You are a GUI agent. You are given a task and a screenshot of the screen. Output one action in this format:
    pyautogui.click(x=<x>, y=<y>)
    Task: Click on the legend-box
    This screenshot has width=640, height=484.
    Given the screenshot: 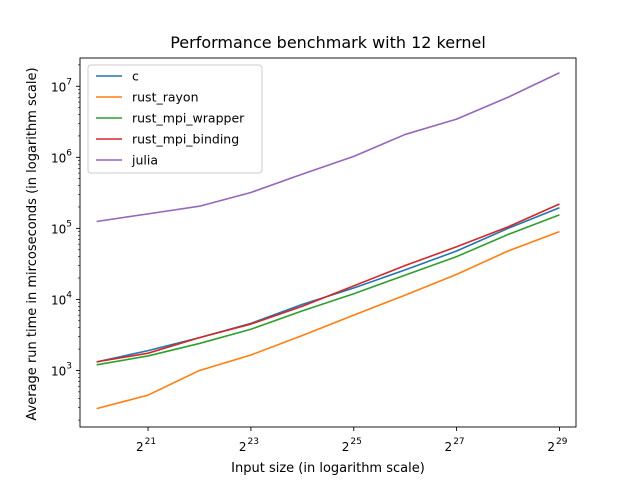 What is the action you would take?
    pyautogui.click(x=175, y=119)
    